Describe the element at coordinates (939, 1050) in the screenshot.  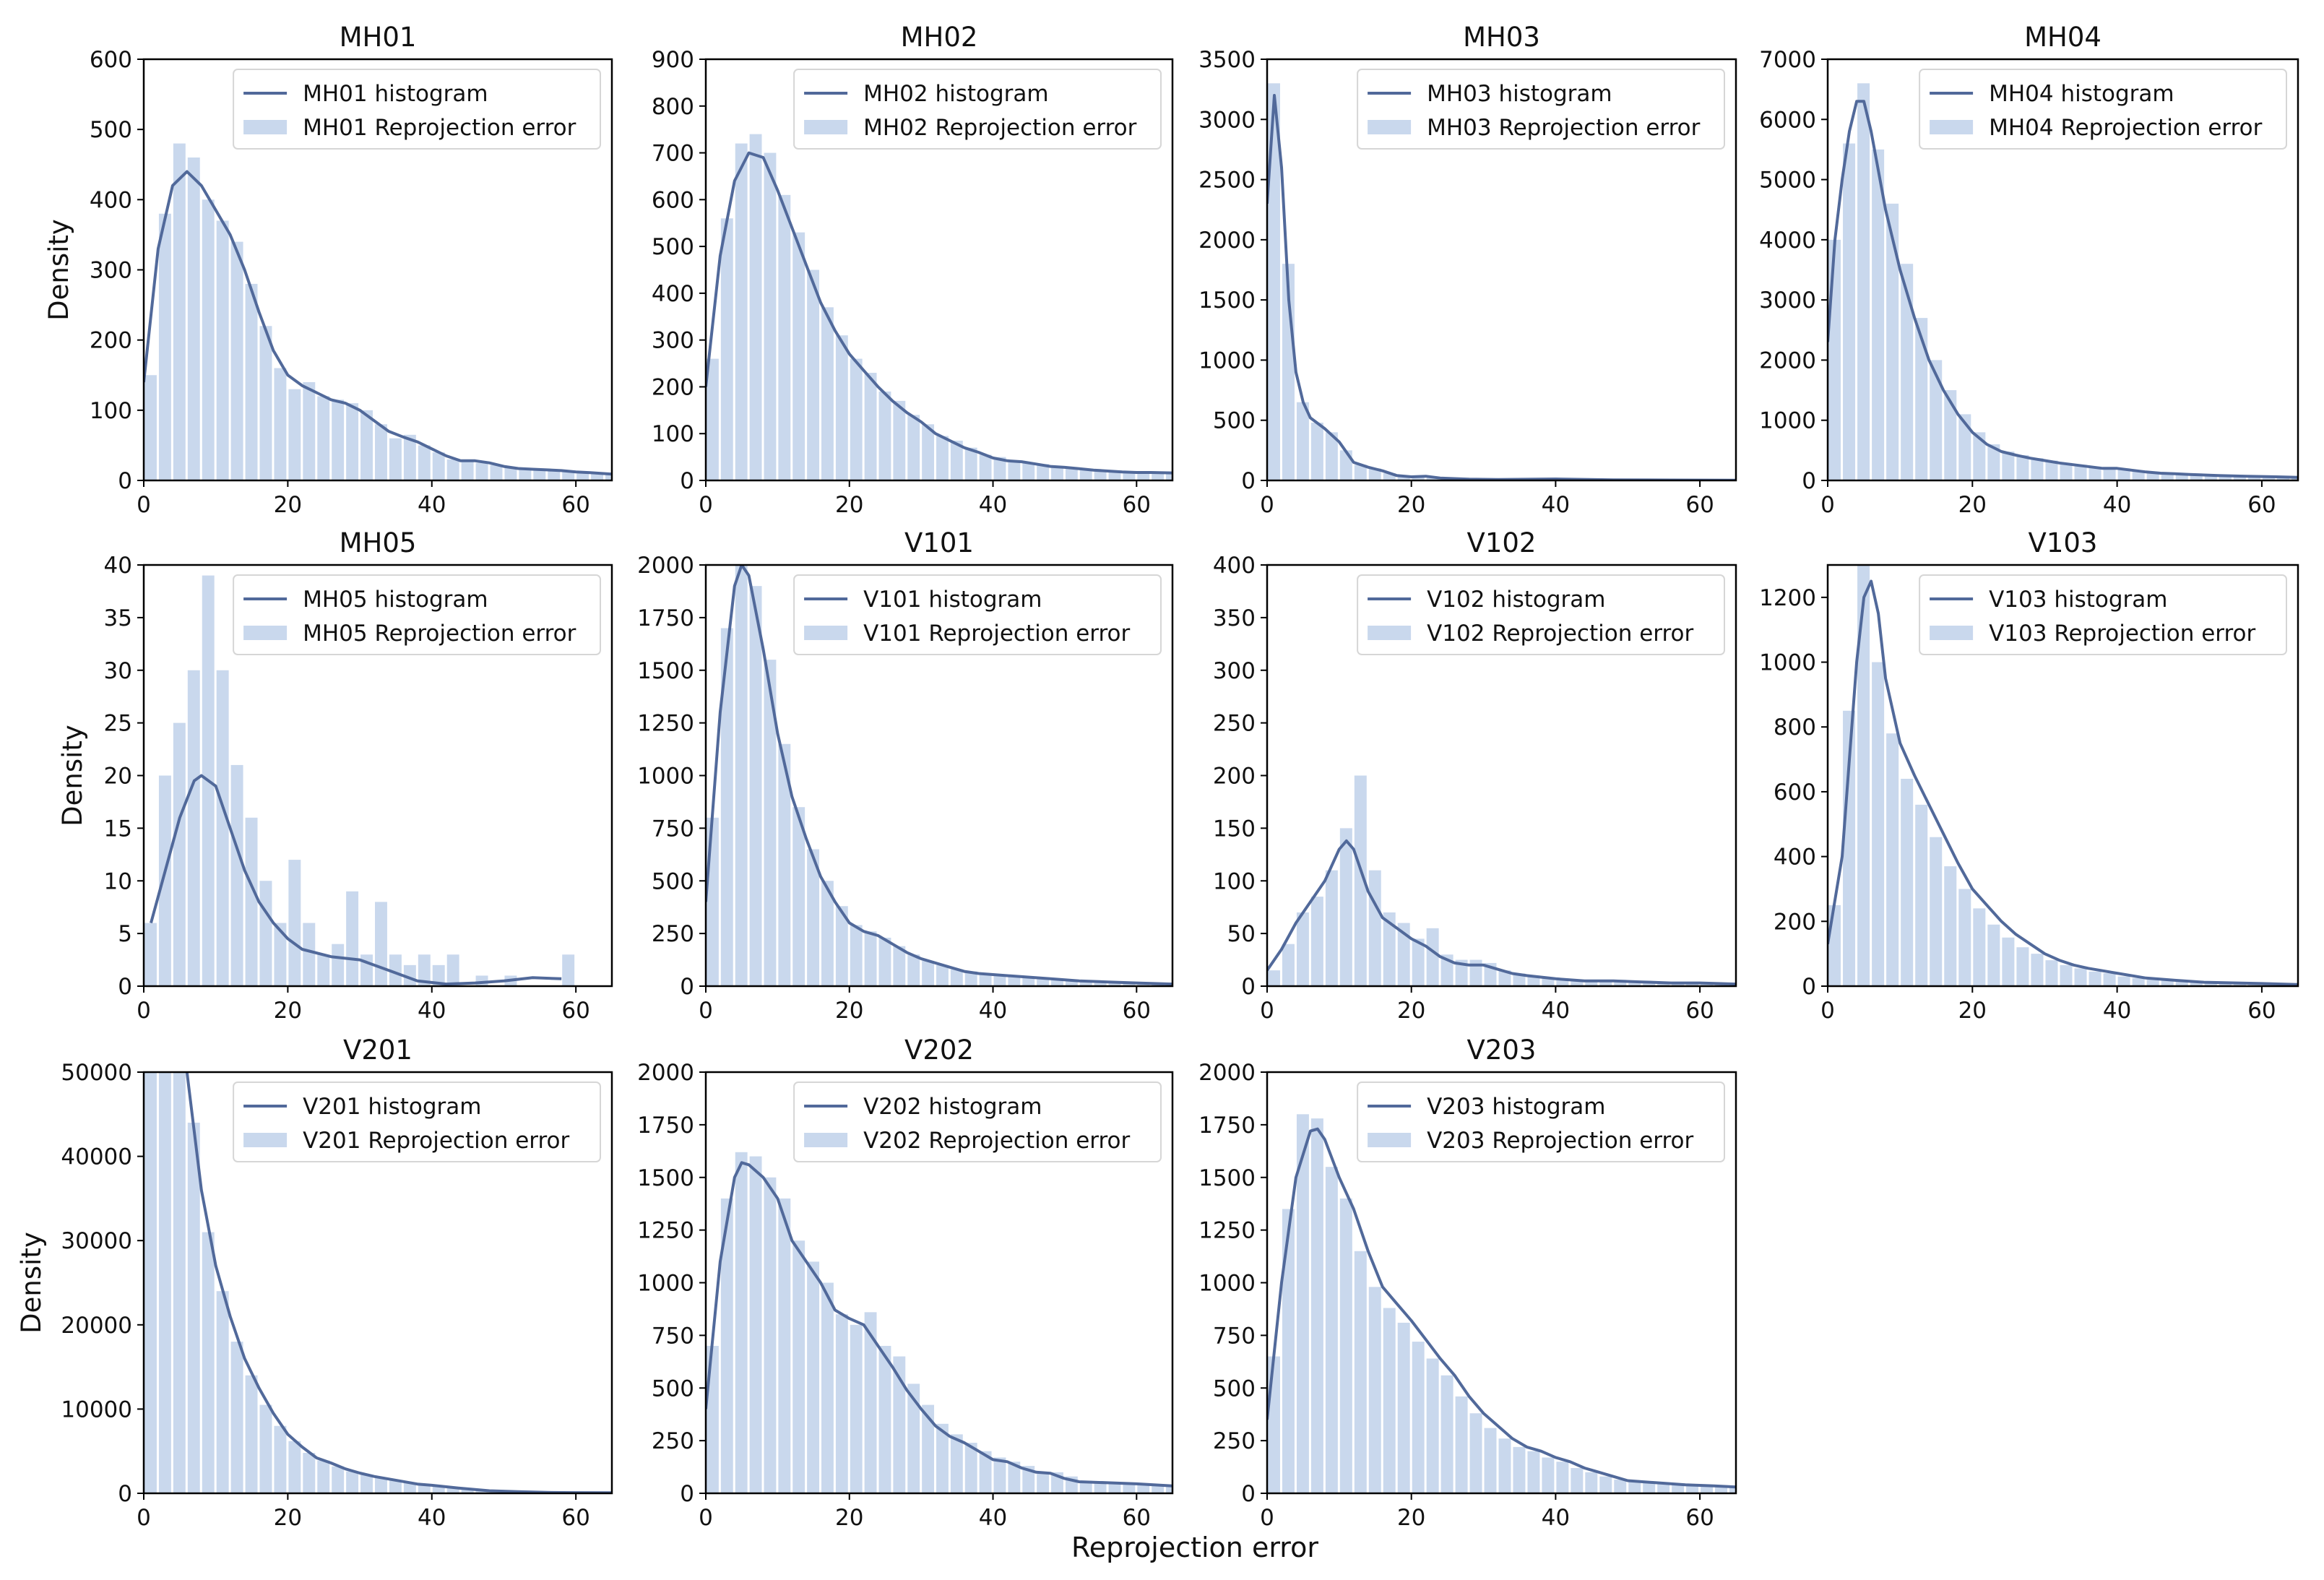
I see `subplot-title: V202` at that location.